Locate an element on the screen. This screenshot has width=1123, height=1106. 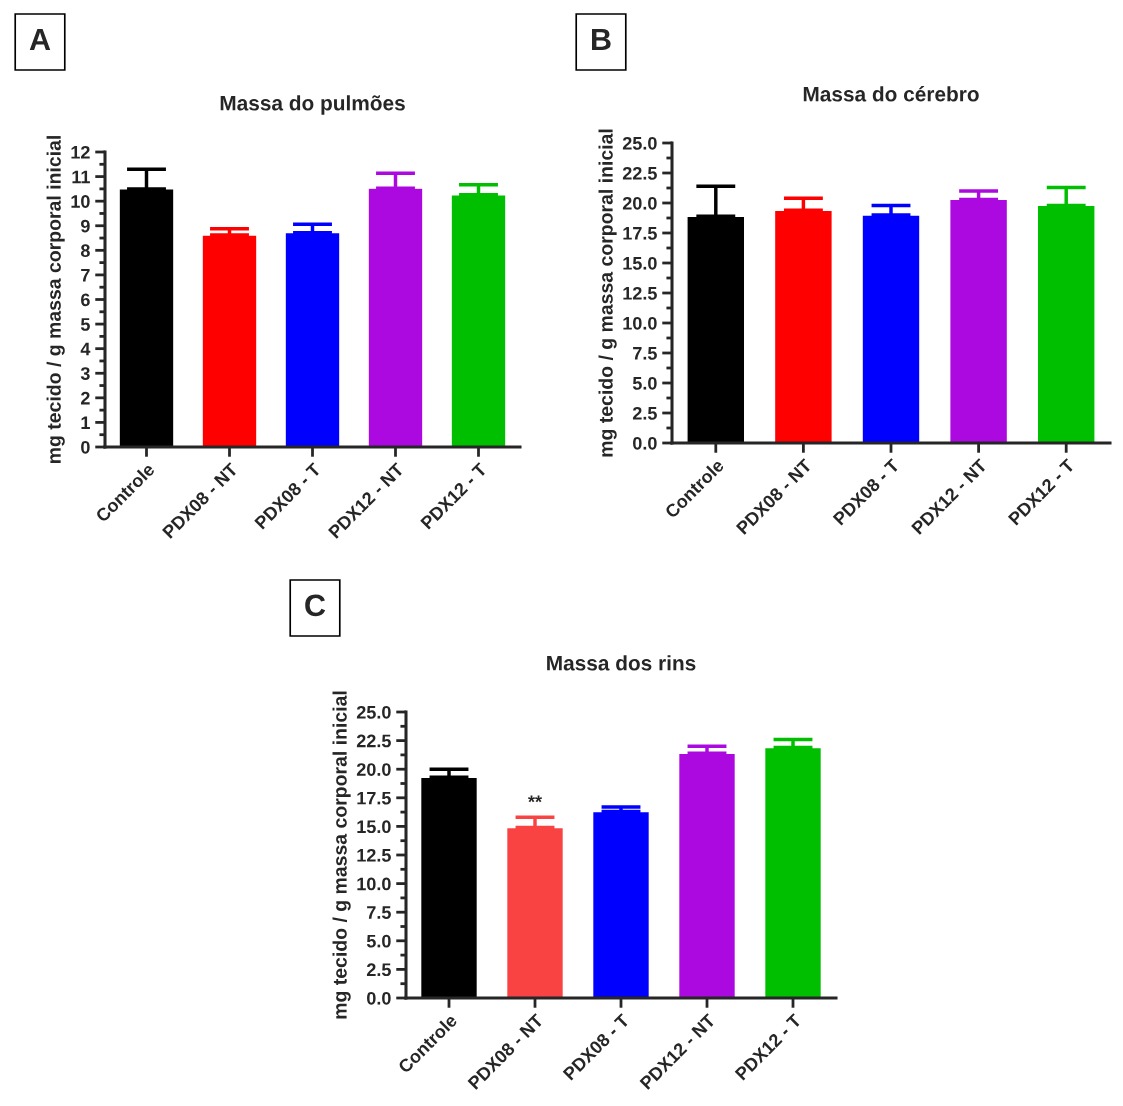
y-tick-label: 3 is located at coordinates (85, 373).